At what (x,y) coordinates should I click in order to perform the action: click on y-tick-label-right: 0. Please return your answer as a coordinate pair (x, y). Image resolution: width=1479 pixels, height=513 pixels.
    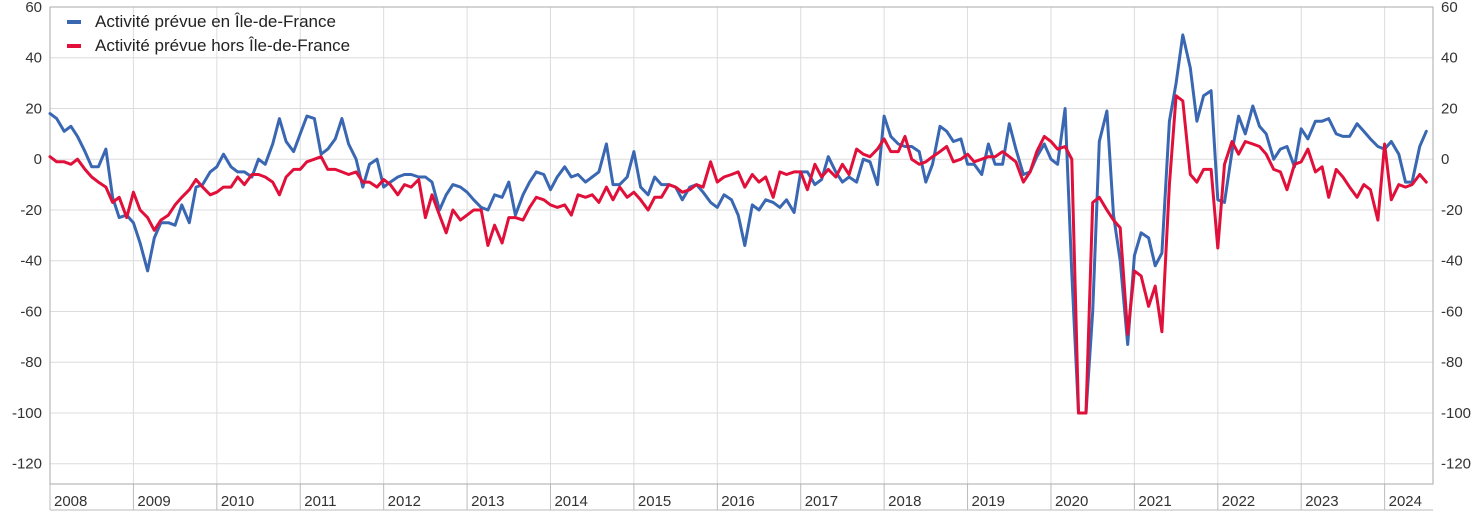
    Looking at the image, I should click on (1445, 159).